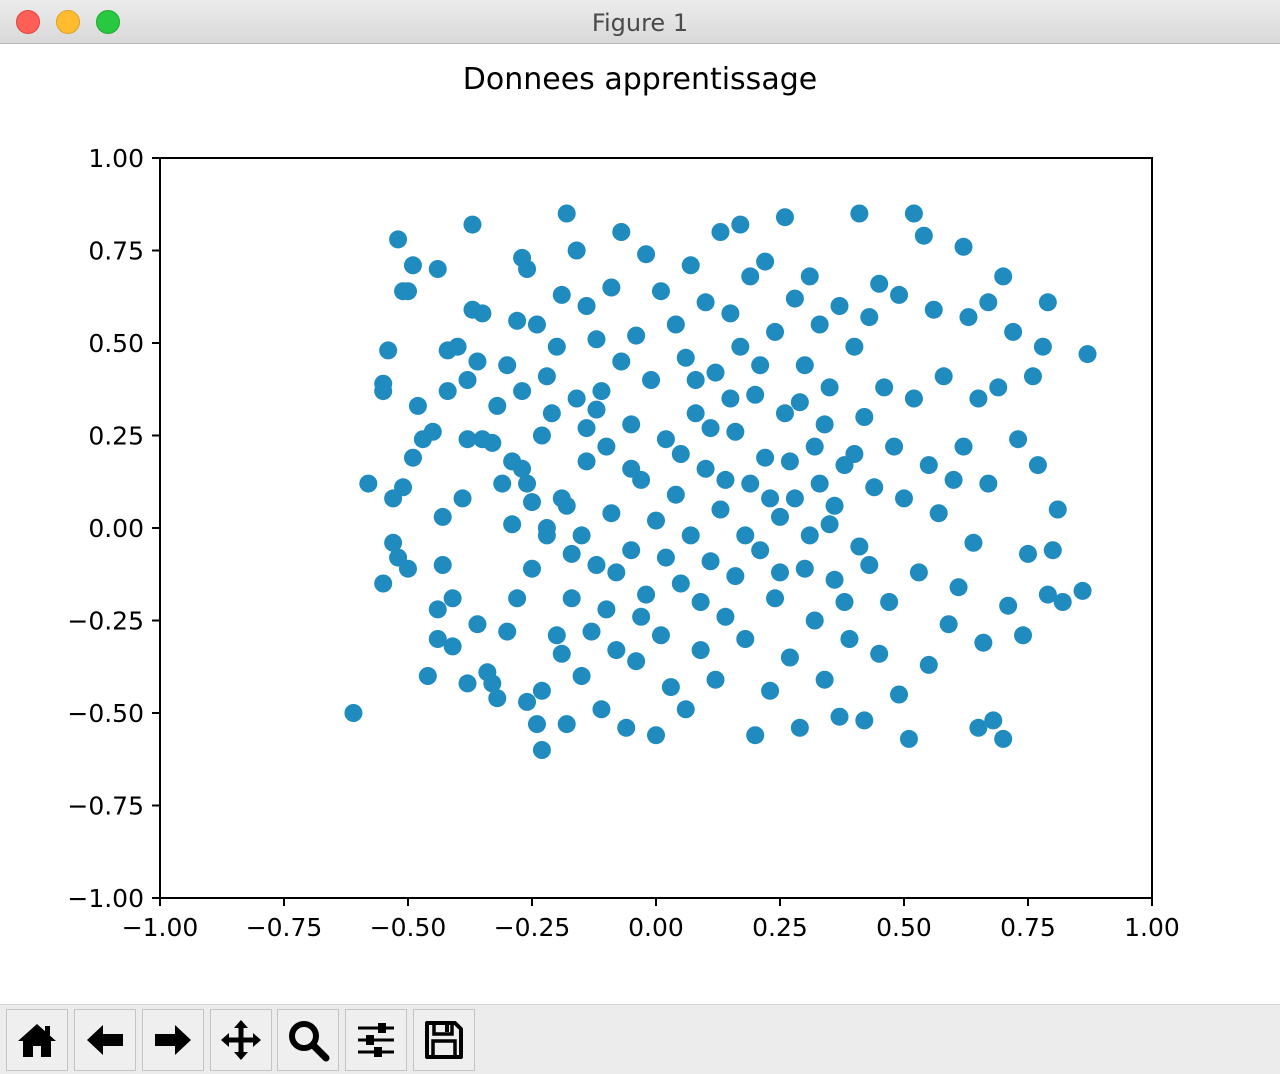 This screenshot has width=1280, height=1074. Describe the element at coordinates (173, 1040) in the screenshot. I see `forward-button` at that location.